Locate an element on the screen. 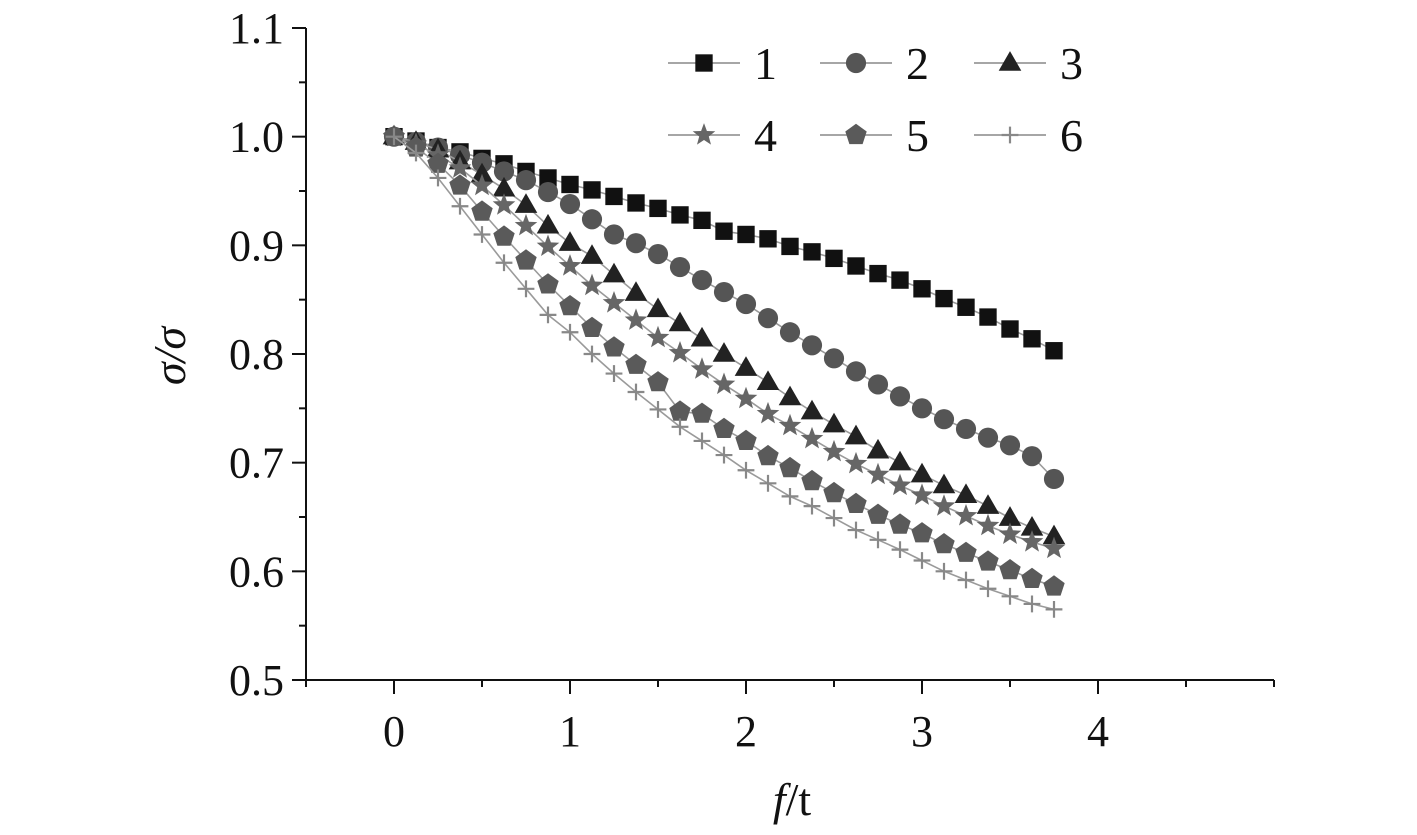 This screenshot has height=835, width=1417. legend-label: 4 is located at coordinates (765, 135).